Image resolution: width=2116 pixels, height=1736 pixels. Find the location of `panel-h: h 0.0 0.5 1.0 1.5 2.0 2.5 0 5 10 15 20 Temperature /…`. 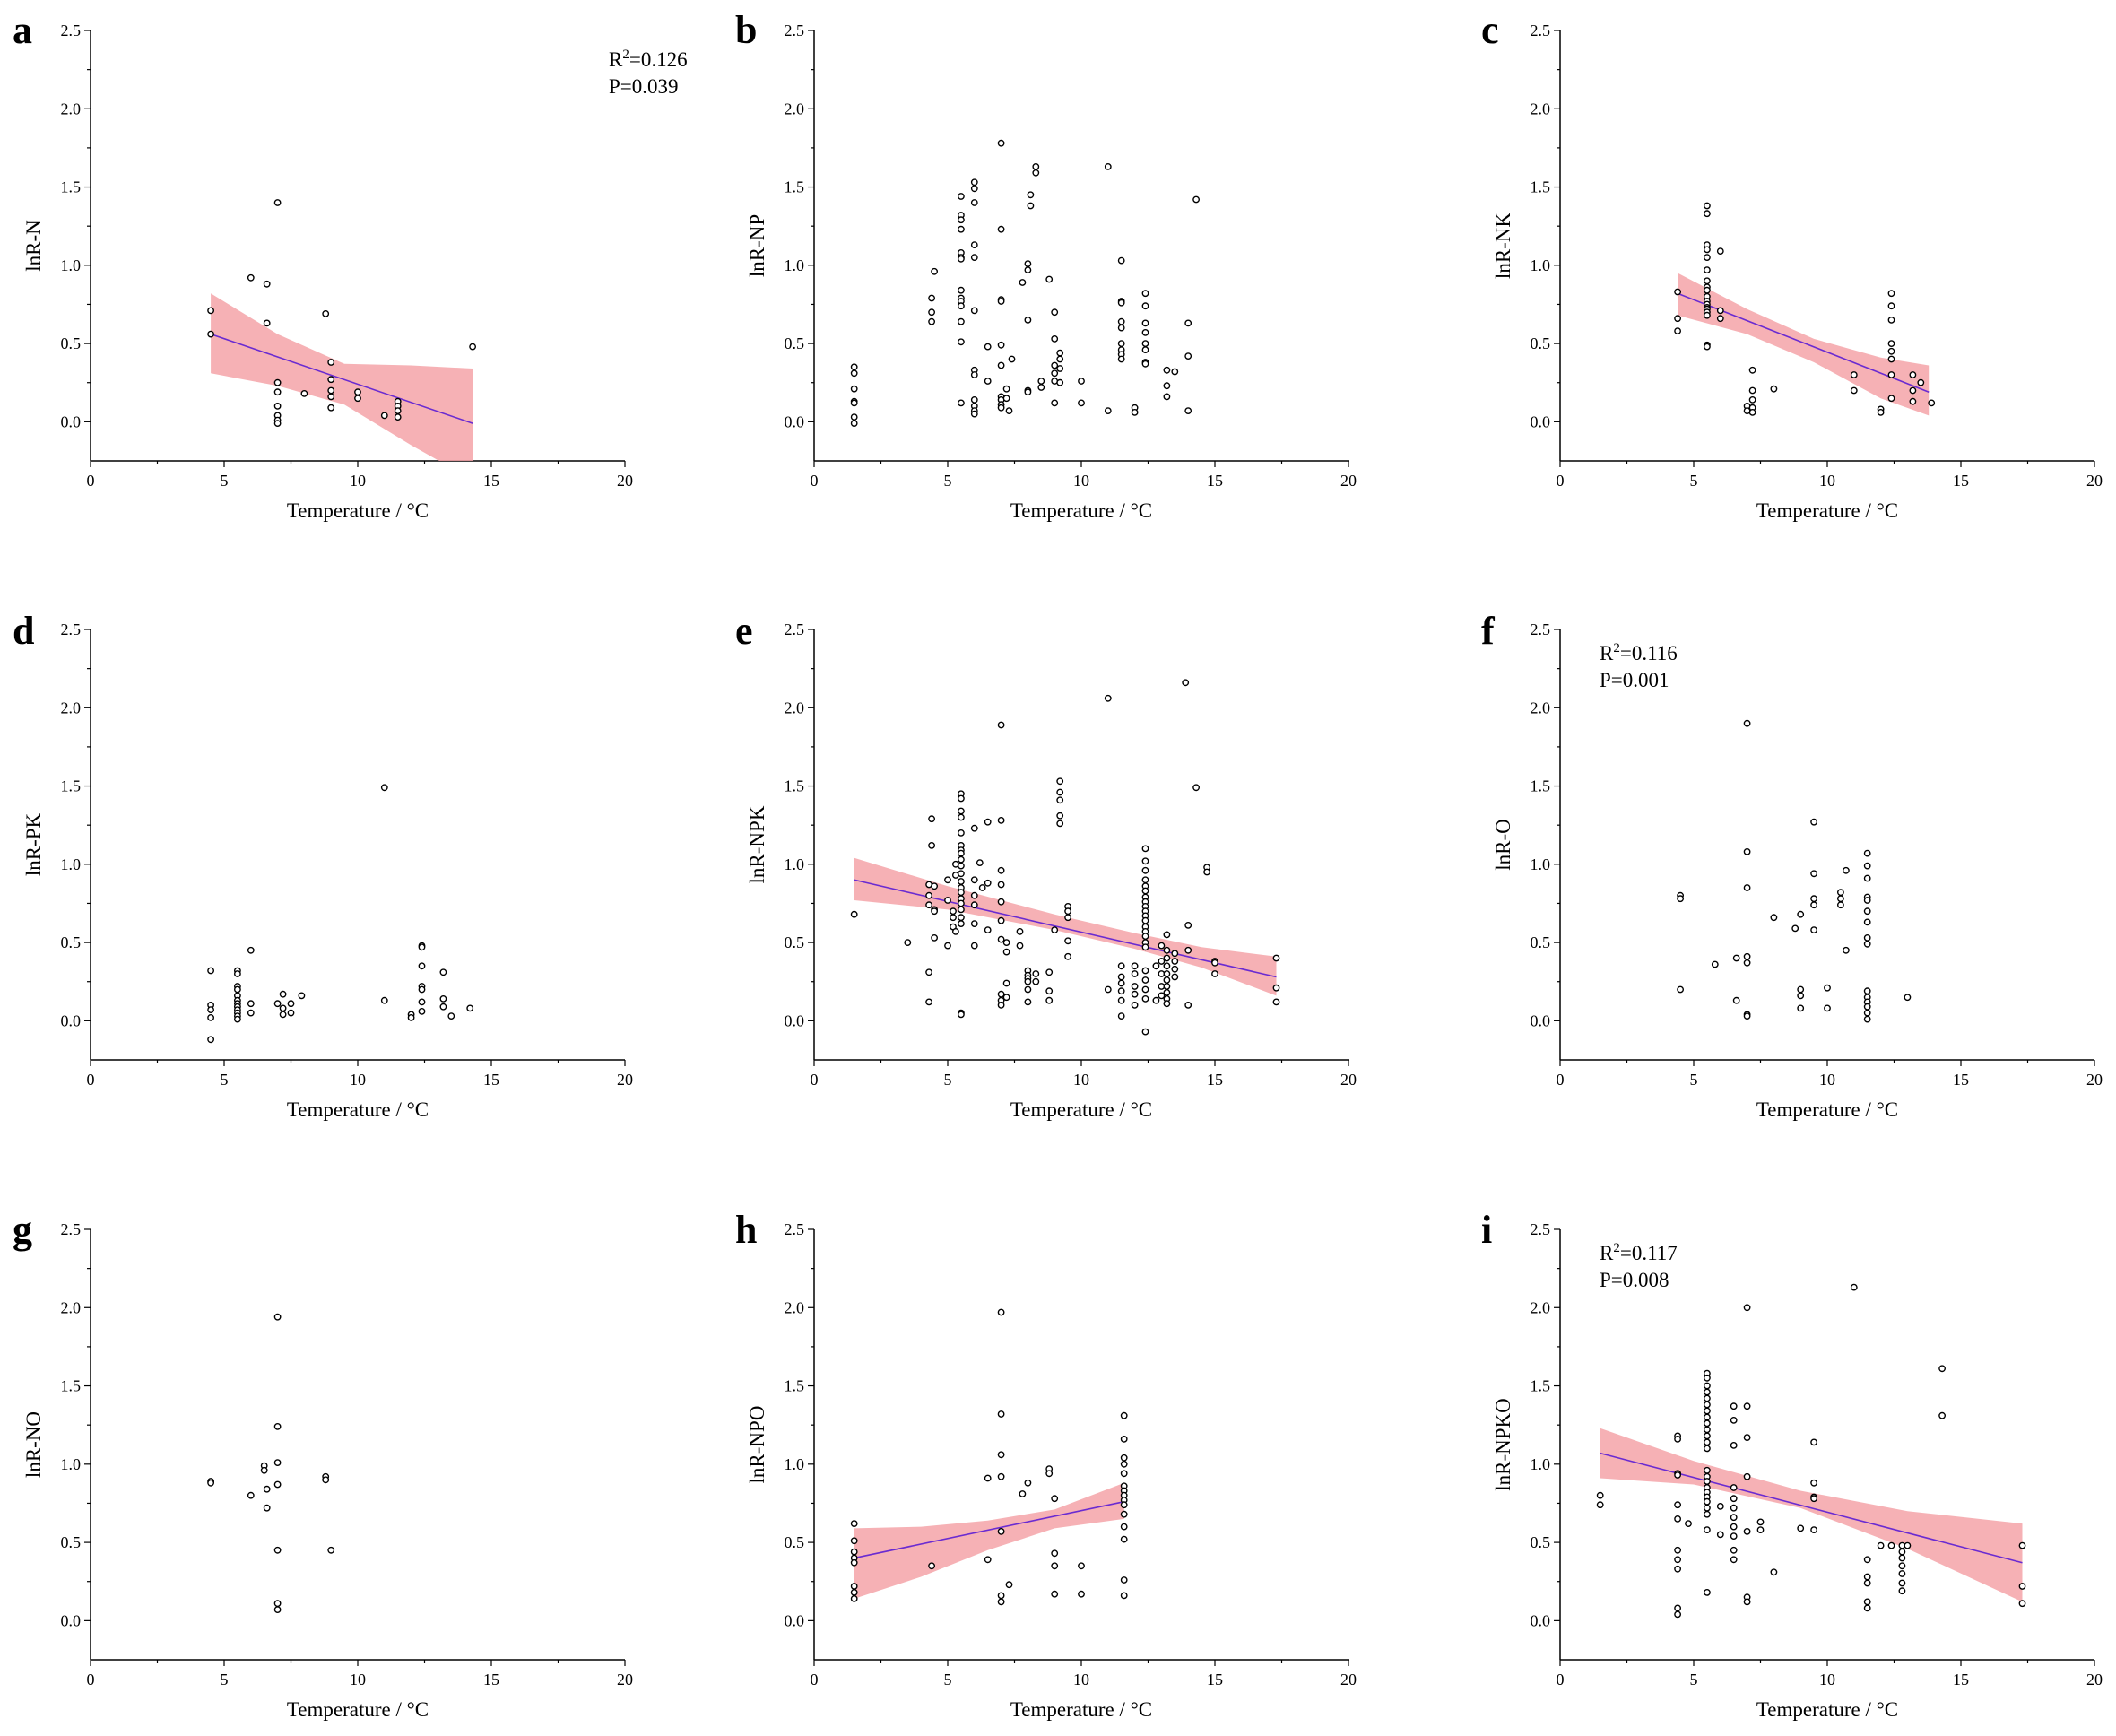

panel-h: h 0.0 0.5 1.0 1.5 2.0 2.5 0 5 10 15 20 Temperature /… is located at coordinates (1206, 1464).